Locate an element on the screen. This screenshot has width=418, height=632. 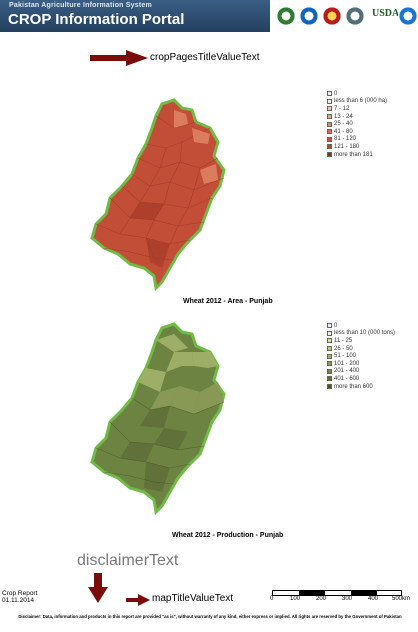
legend-item: more than 181 is located at coordinates (357, 155).